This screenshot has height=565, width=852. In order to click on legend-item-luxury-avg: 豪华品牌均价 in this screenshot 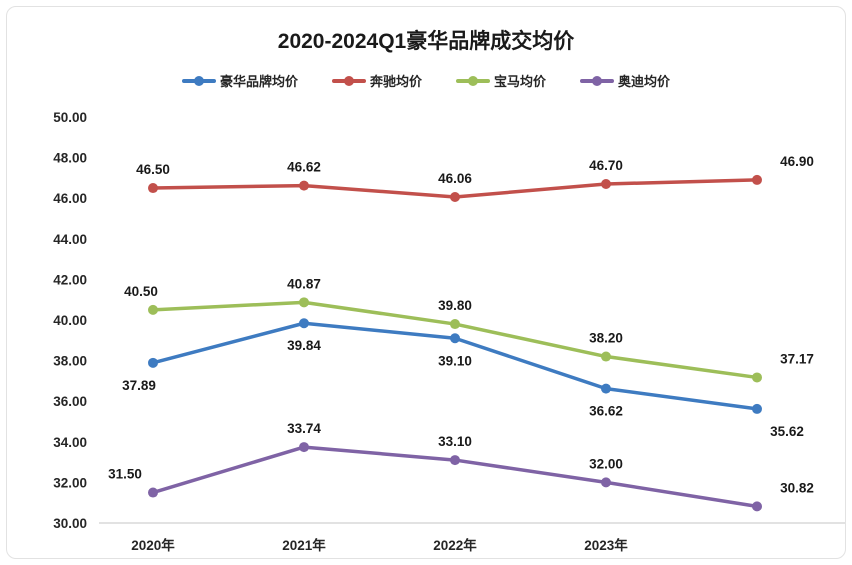, I will do `click(239, 80)`.